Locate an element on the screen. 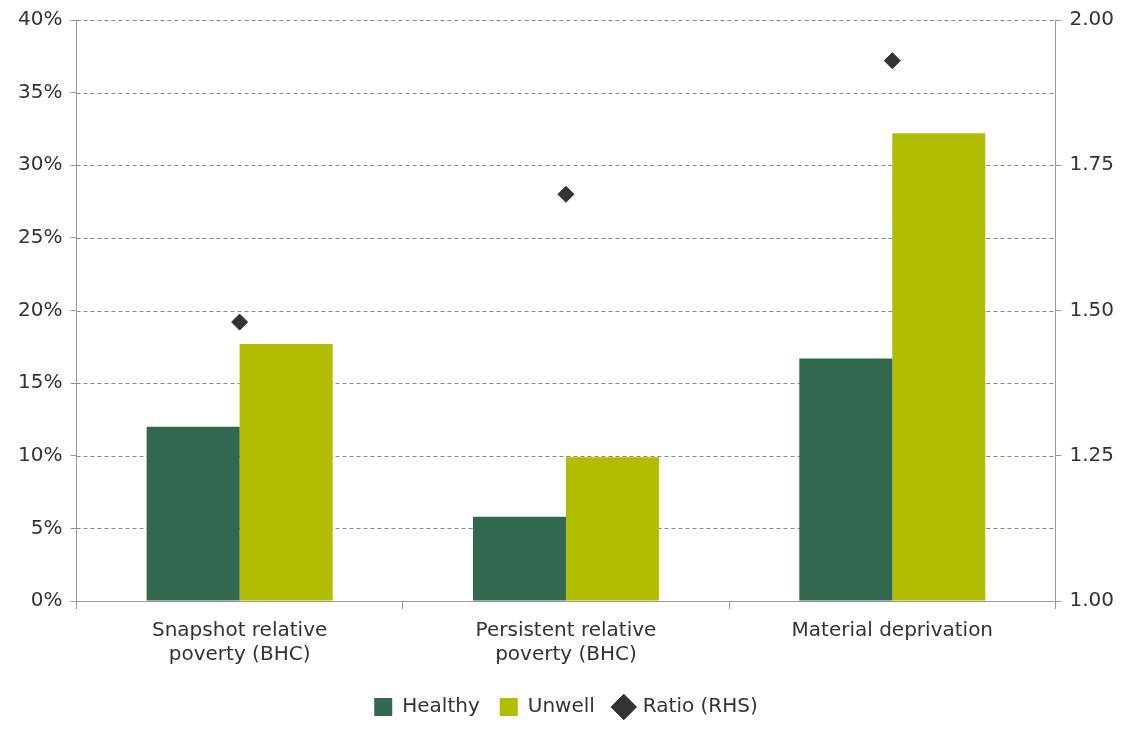 The height and width of the screenshot is (731, 1132). y-tick-label: 15% is located at coordinates (40, 381).